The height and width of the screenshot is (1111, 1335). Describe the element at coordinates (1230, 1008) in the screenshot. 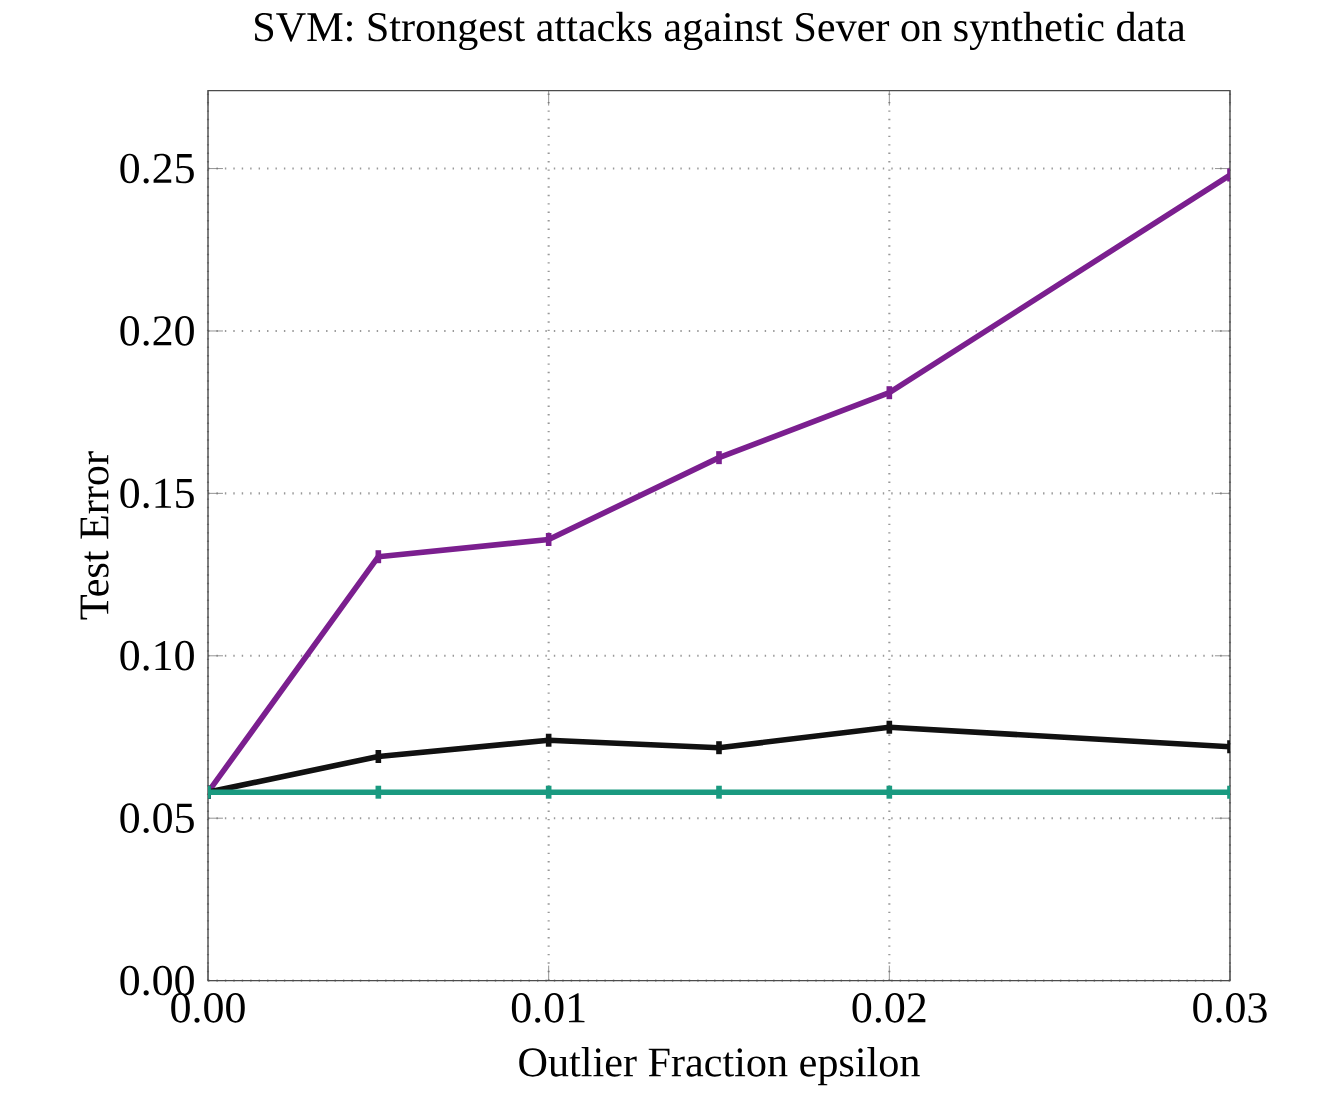

I see `x-tick-label: 0.03` at that location.